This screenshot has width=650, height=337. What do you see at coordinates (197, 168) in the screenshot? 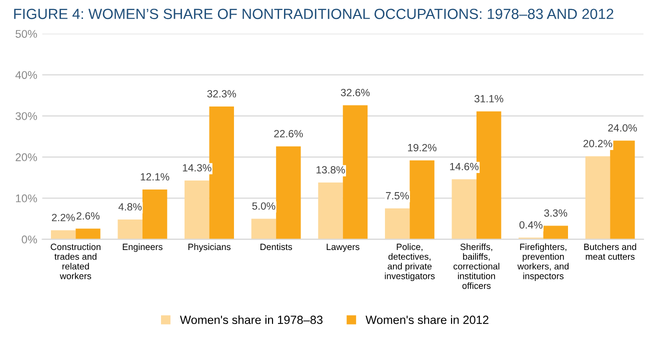
I see `data-label: 14.3%` at bounding box center [197, 168].